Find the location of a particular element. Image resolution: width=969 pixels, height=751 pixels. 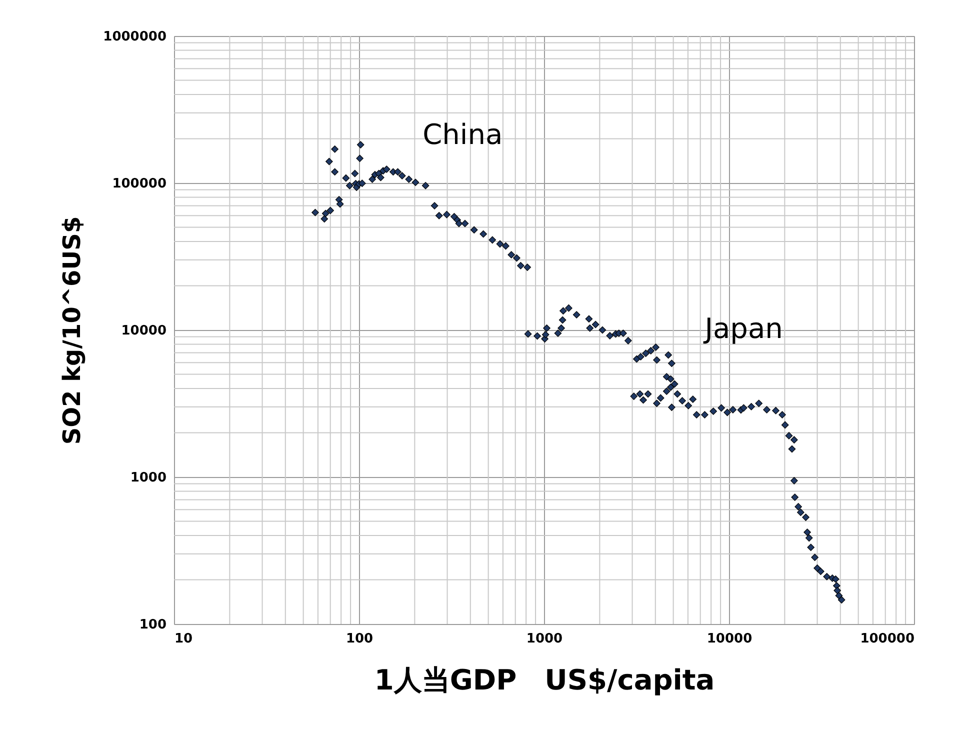

y-axis-title: SO2 kg/10^6US$ is located at coordinates (72, 330).